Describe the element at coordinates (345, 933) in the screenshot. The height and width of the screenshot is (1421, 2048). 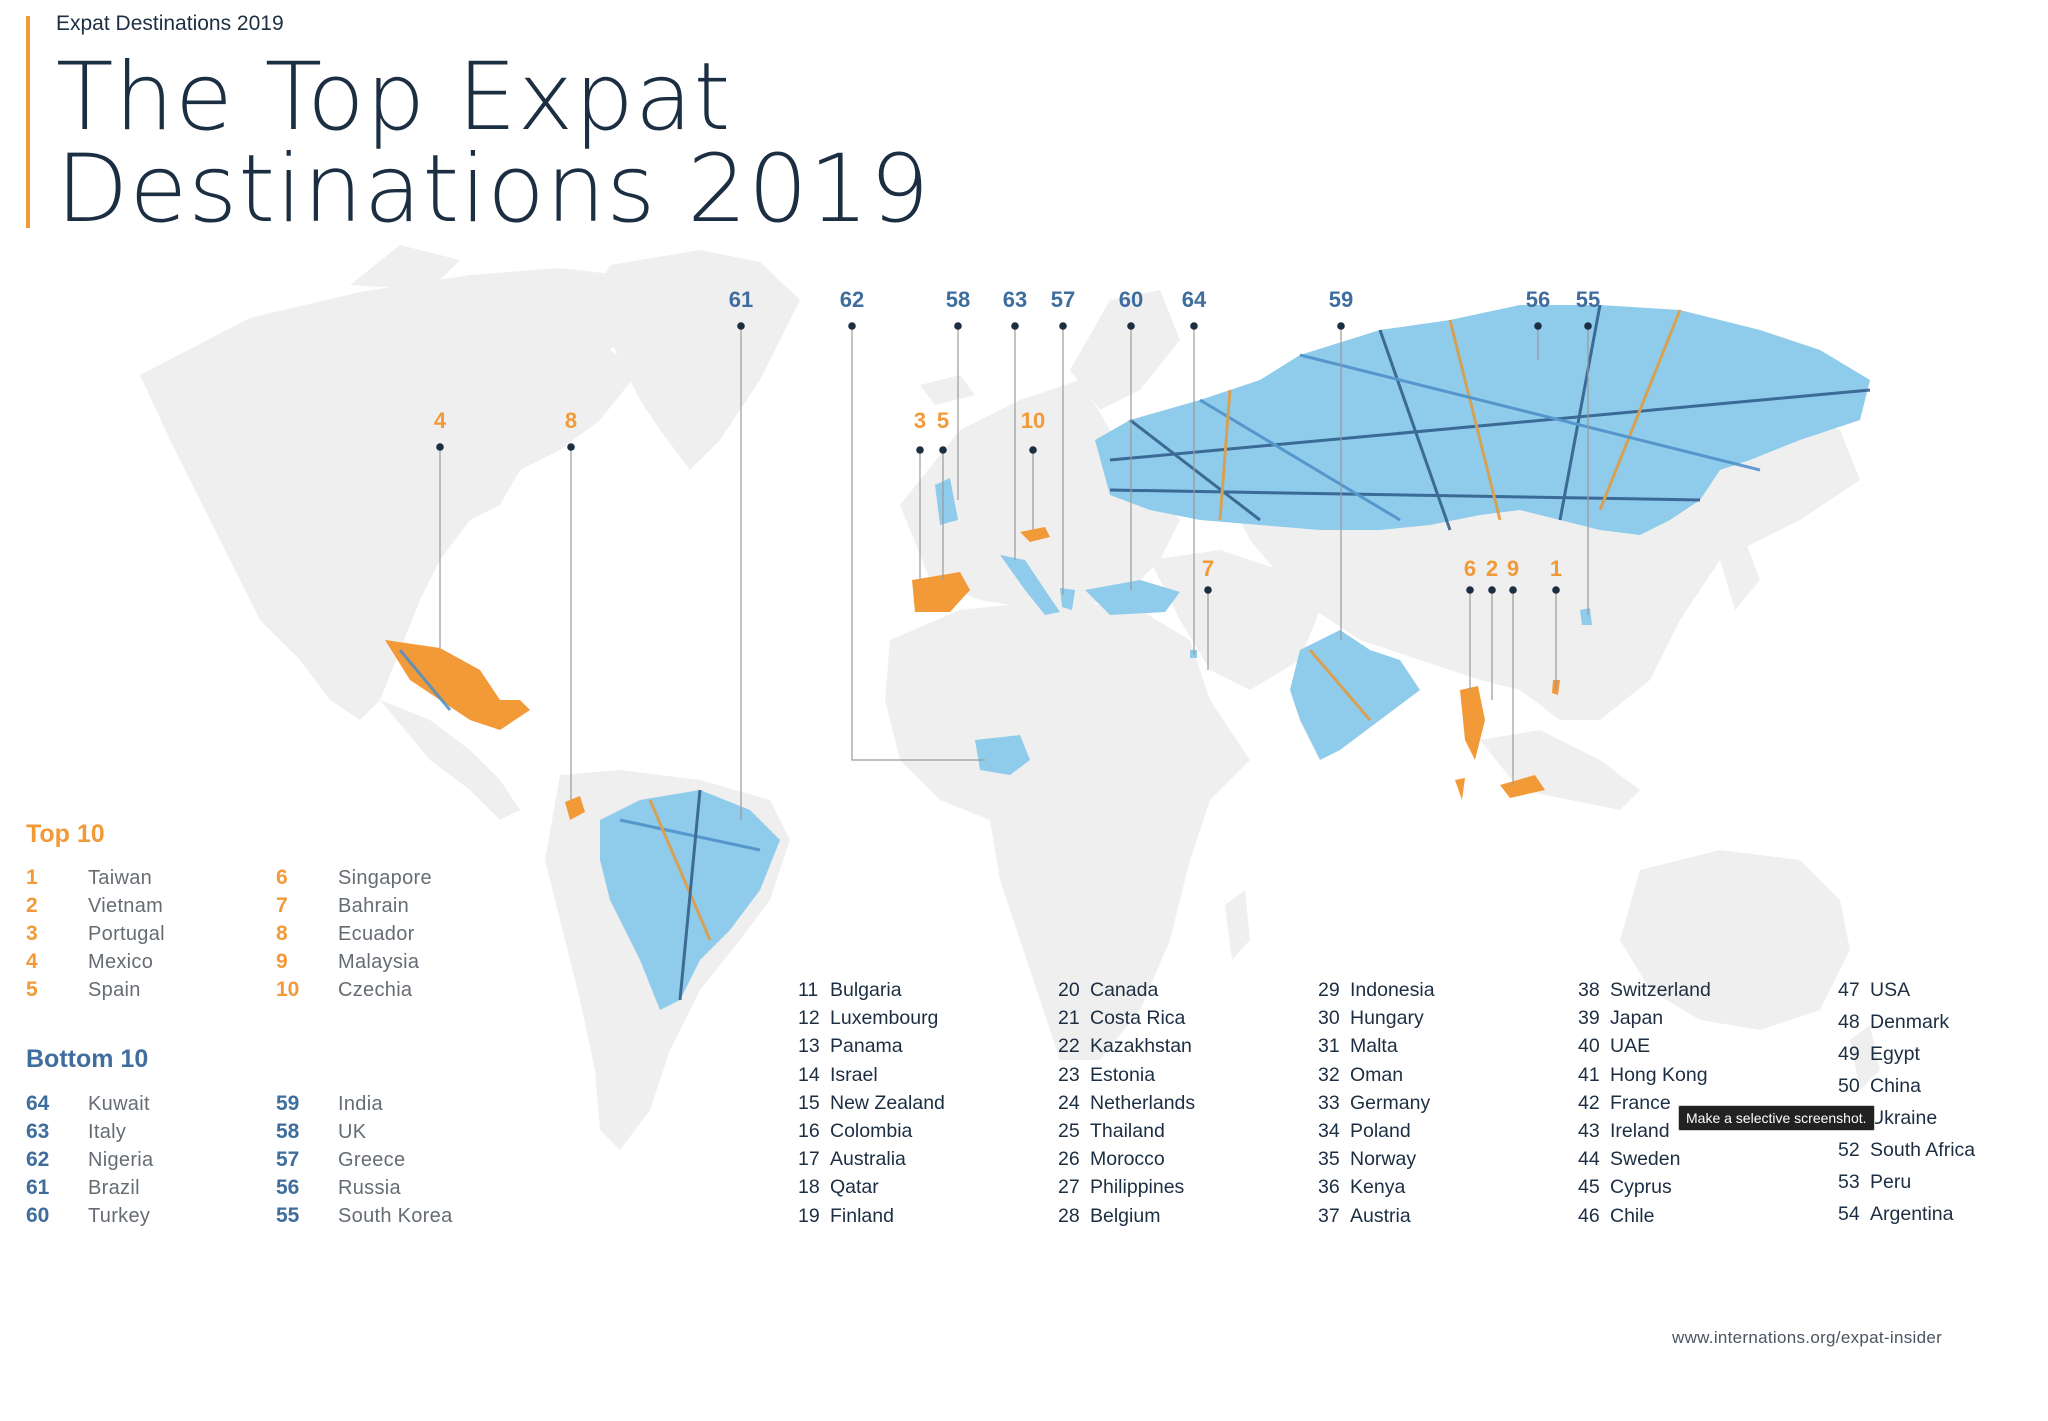
I see `list-item: 8 Ecuador` at that location.